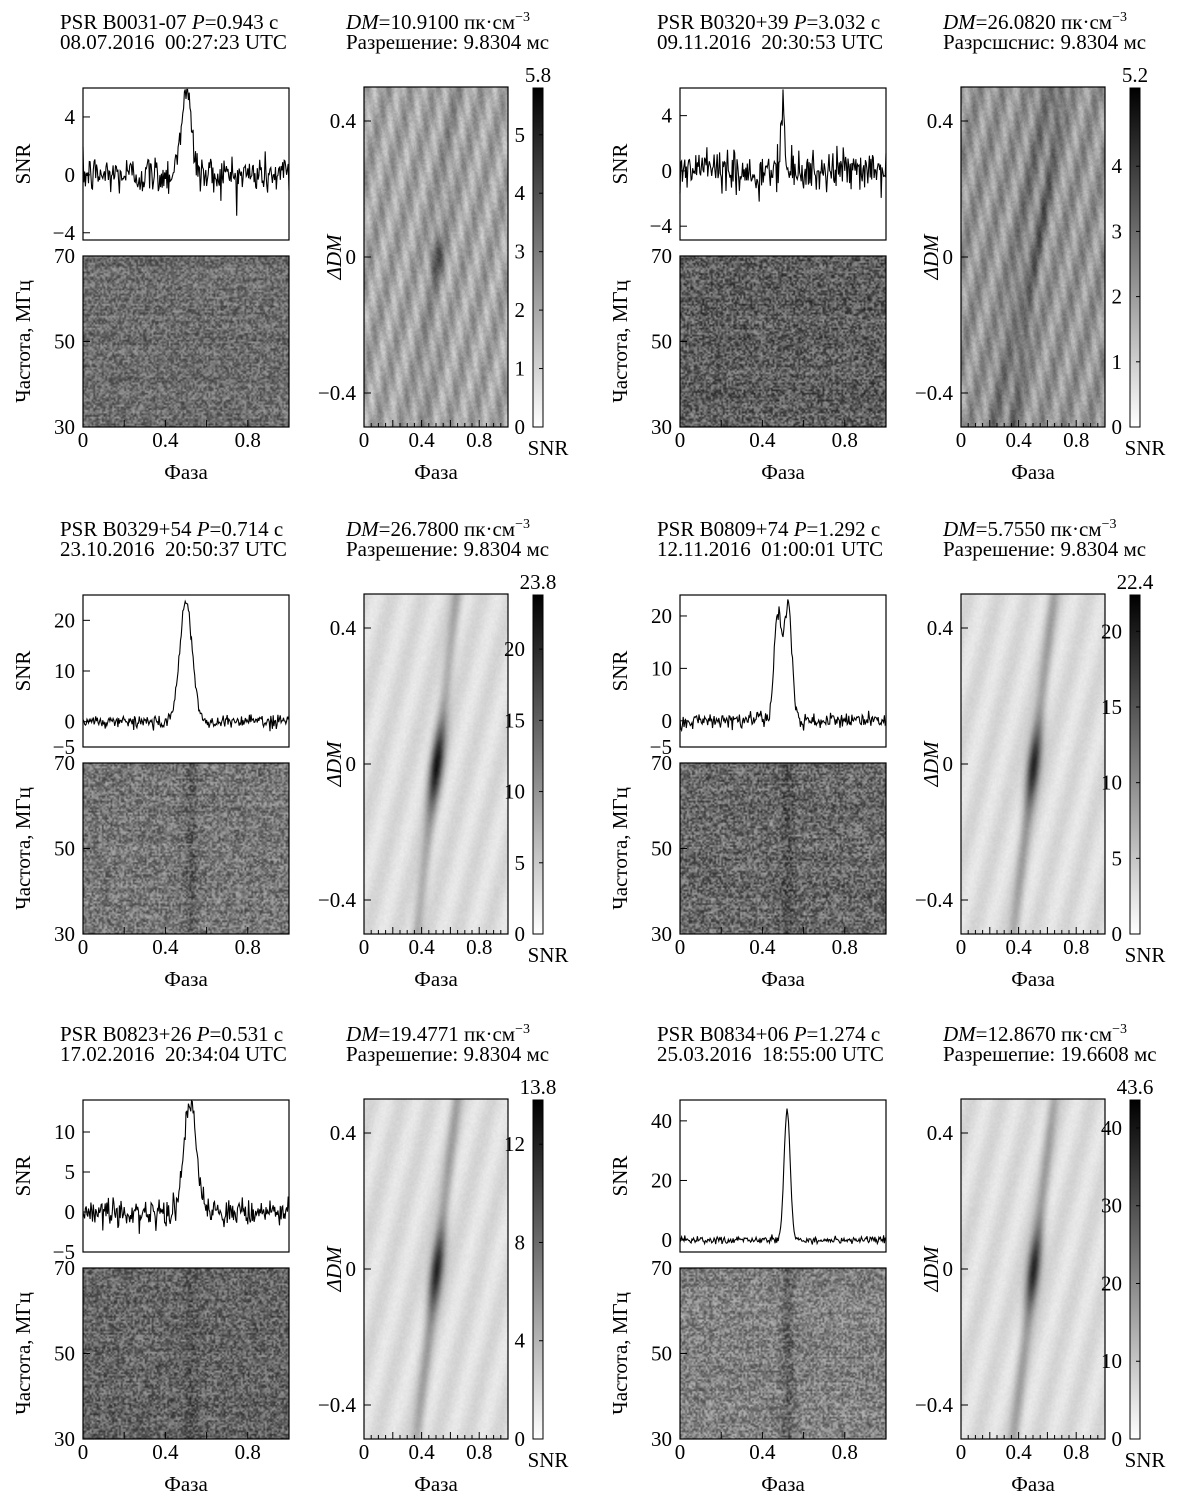 The image size is (1193, 1506). What do you see at coordinates (1135, 42) in the screenshot?
I see `res-unit: мс` at bounding box center [1135, 42].